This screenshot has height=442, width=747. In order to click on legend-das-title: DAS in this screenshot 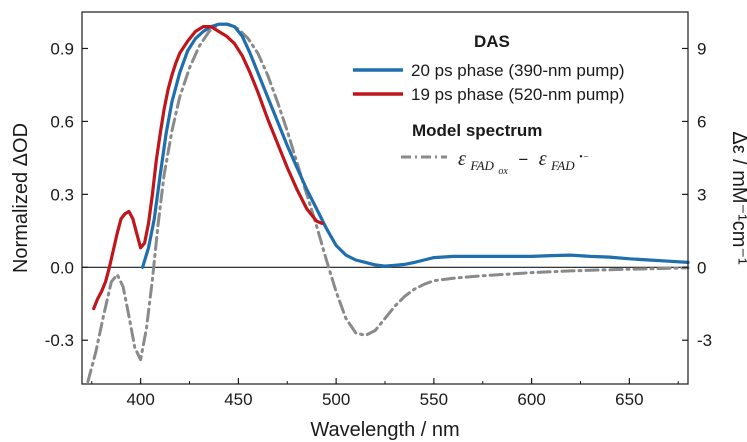, I will do `click(492, 41)`.